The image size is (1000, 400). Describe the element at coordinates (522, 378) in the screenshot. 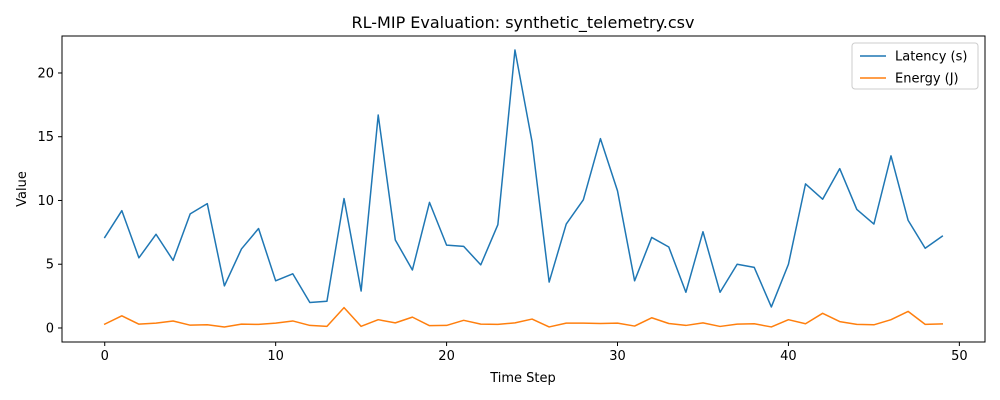

I see `x-axis-label: Time Step` at that location.